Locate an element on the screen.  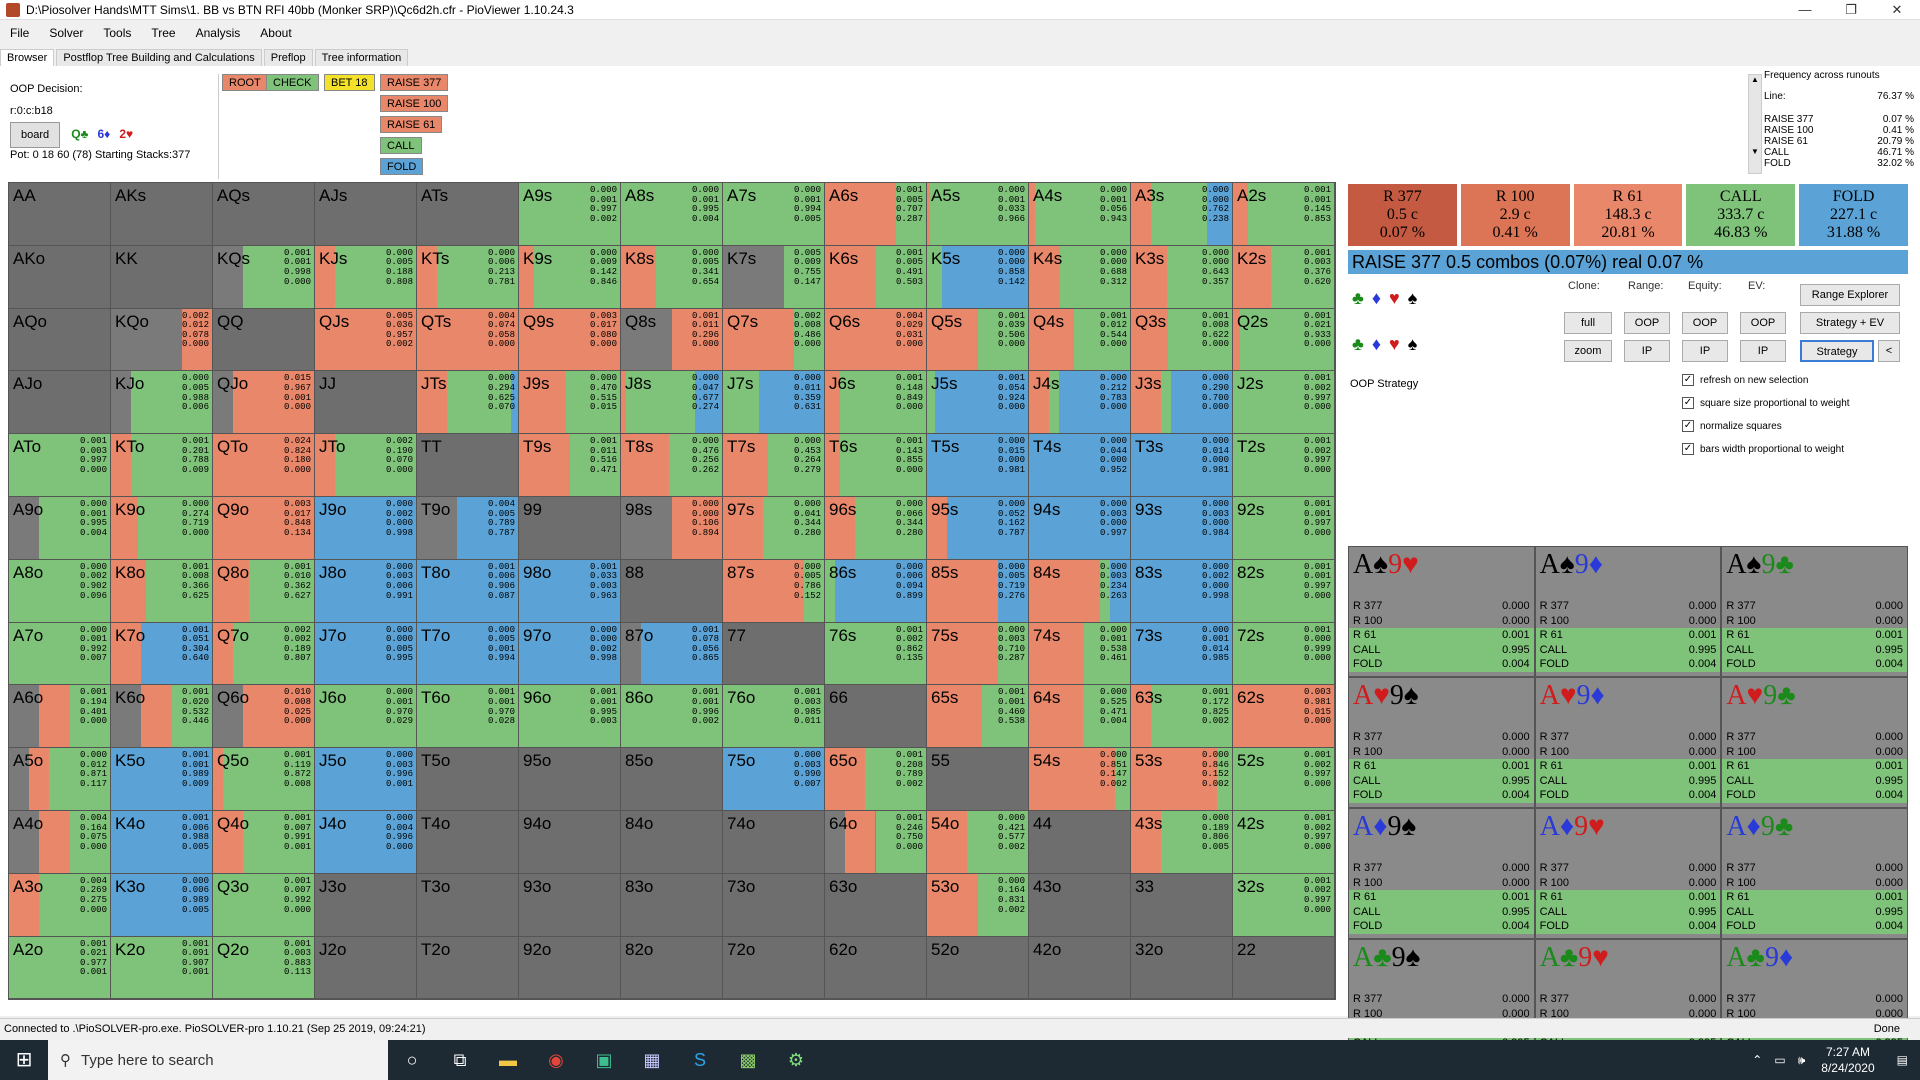
hand-cell-T5s: 0.000 0.015 0.000 0.981 T5s is located at coordinates (978, 465).